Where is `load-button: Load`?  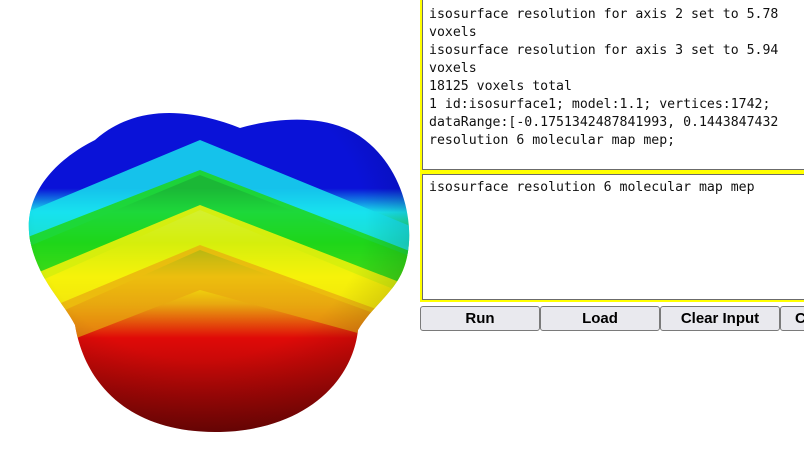
load-button: Load is located at coordinates (600, 318).